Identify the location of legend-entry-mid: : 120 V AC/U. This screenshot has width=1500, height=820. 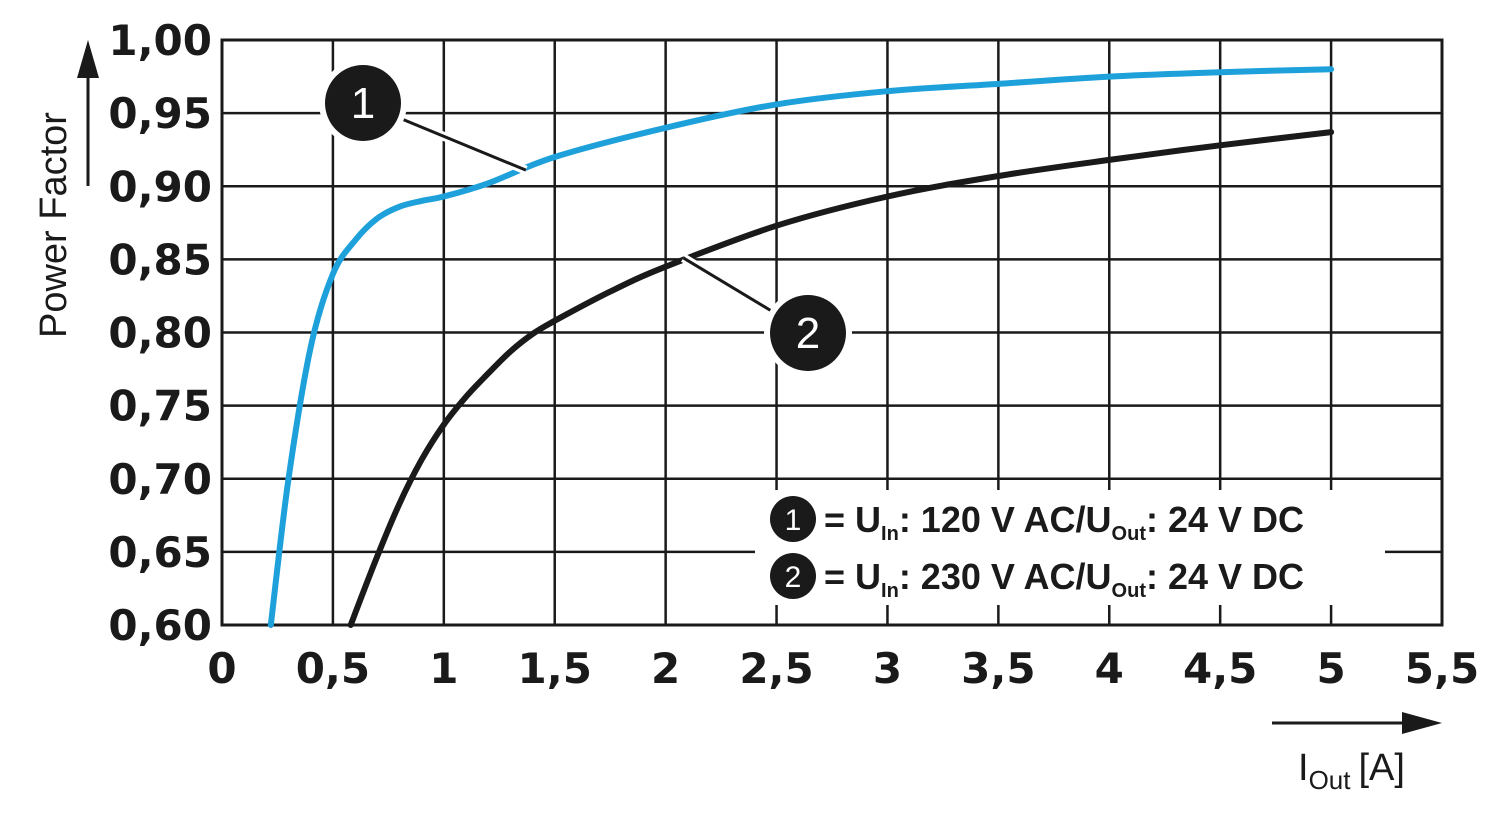
(1005, 519).